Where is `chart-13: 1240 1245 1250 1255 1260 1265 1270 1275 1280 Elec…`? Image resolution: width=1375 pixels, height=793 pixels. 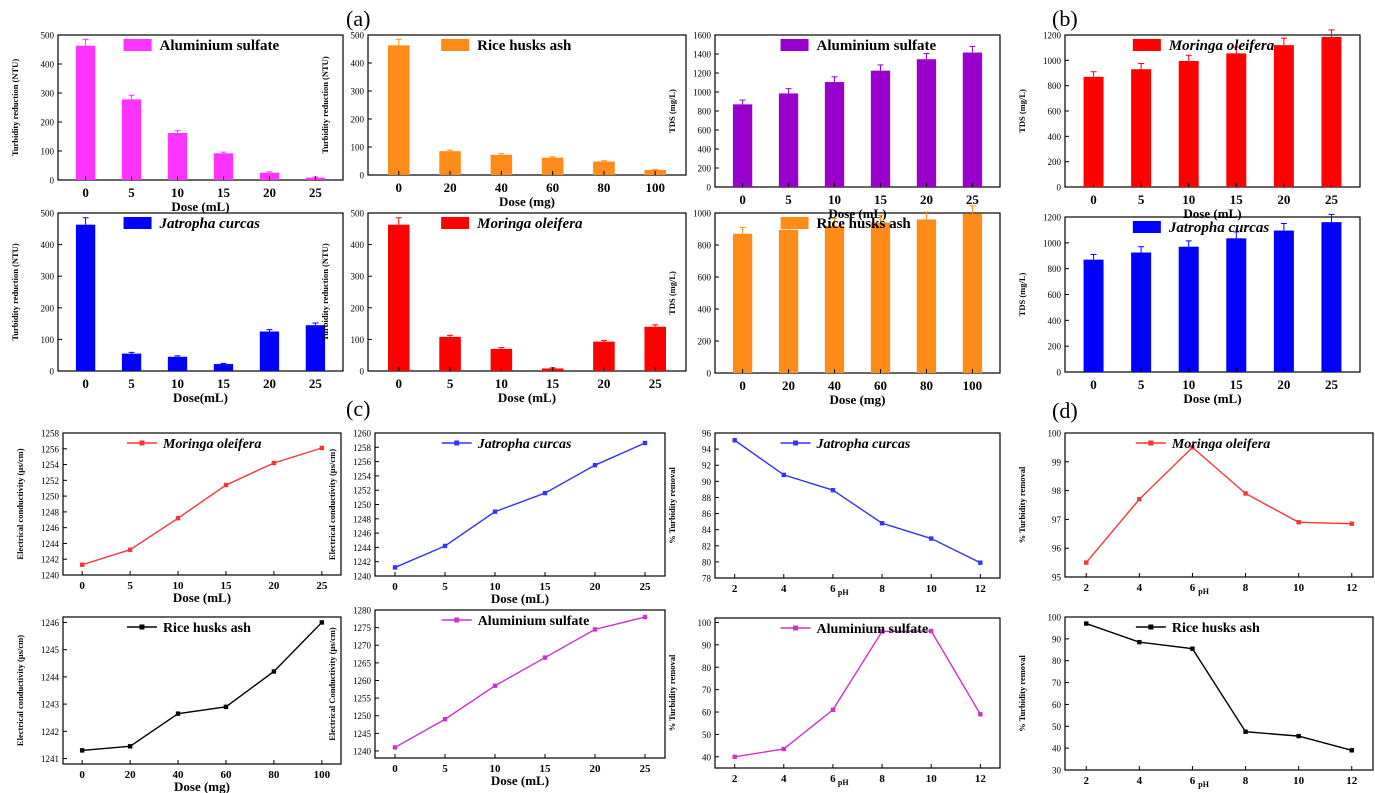
chart-13: 1240 1245 1250 1255 1260 1265 1270 1275 1280 Elec… is located at coordinates (496, 697).